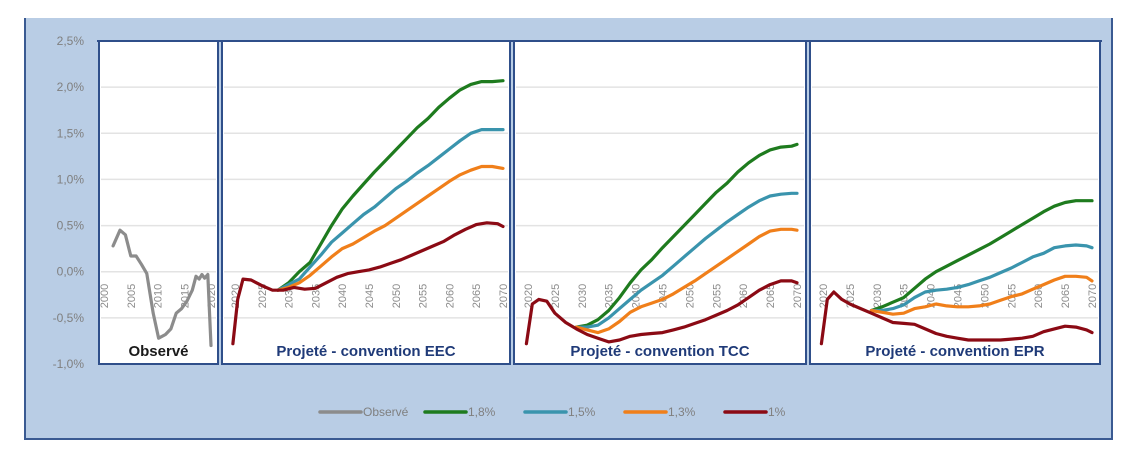 The width and height of the screenshot is (1142, 466). What do you see at coordinates (682, 412) in the screenshot?
I see `legend-label: 1,3%` at bounding box center [682, 412].